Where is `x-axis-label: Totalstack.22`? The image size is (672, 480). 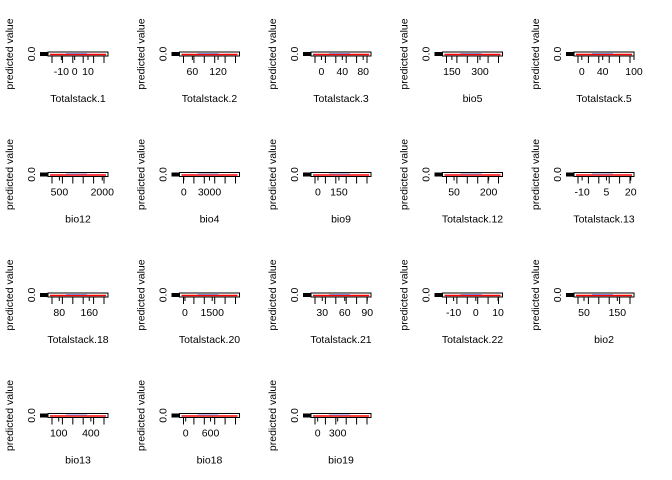
x-axis-label: Totalstack.22 is located at coordinates (472, 340).